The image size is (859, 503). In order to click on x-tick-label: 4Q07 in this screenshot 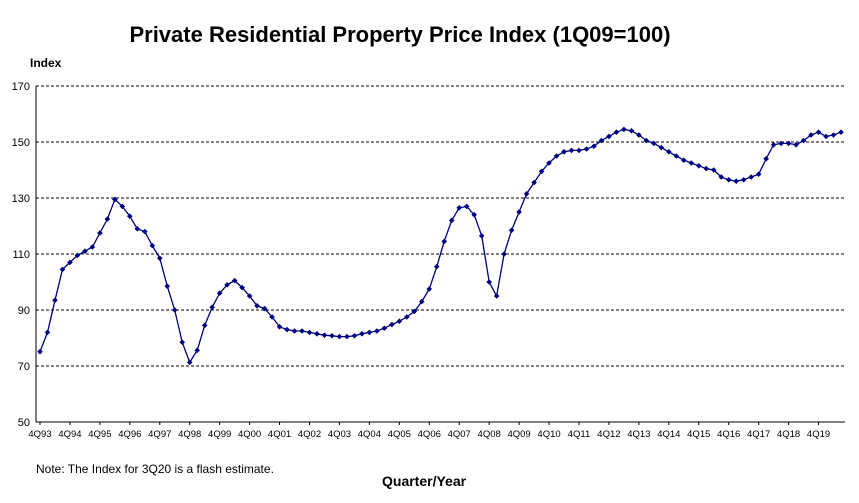, I will do `click(459, 434)`.